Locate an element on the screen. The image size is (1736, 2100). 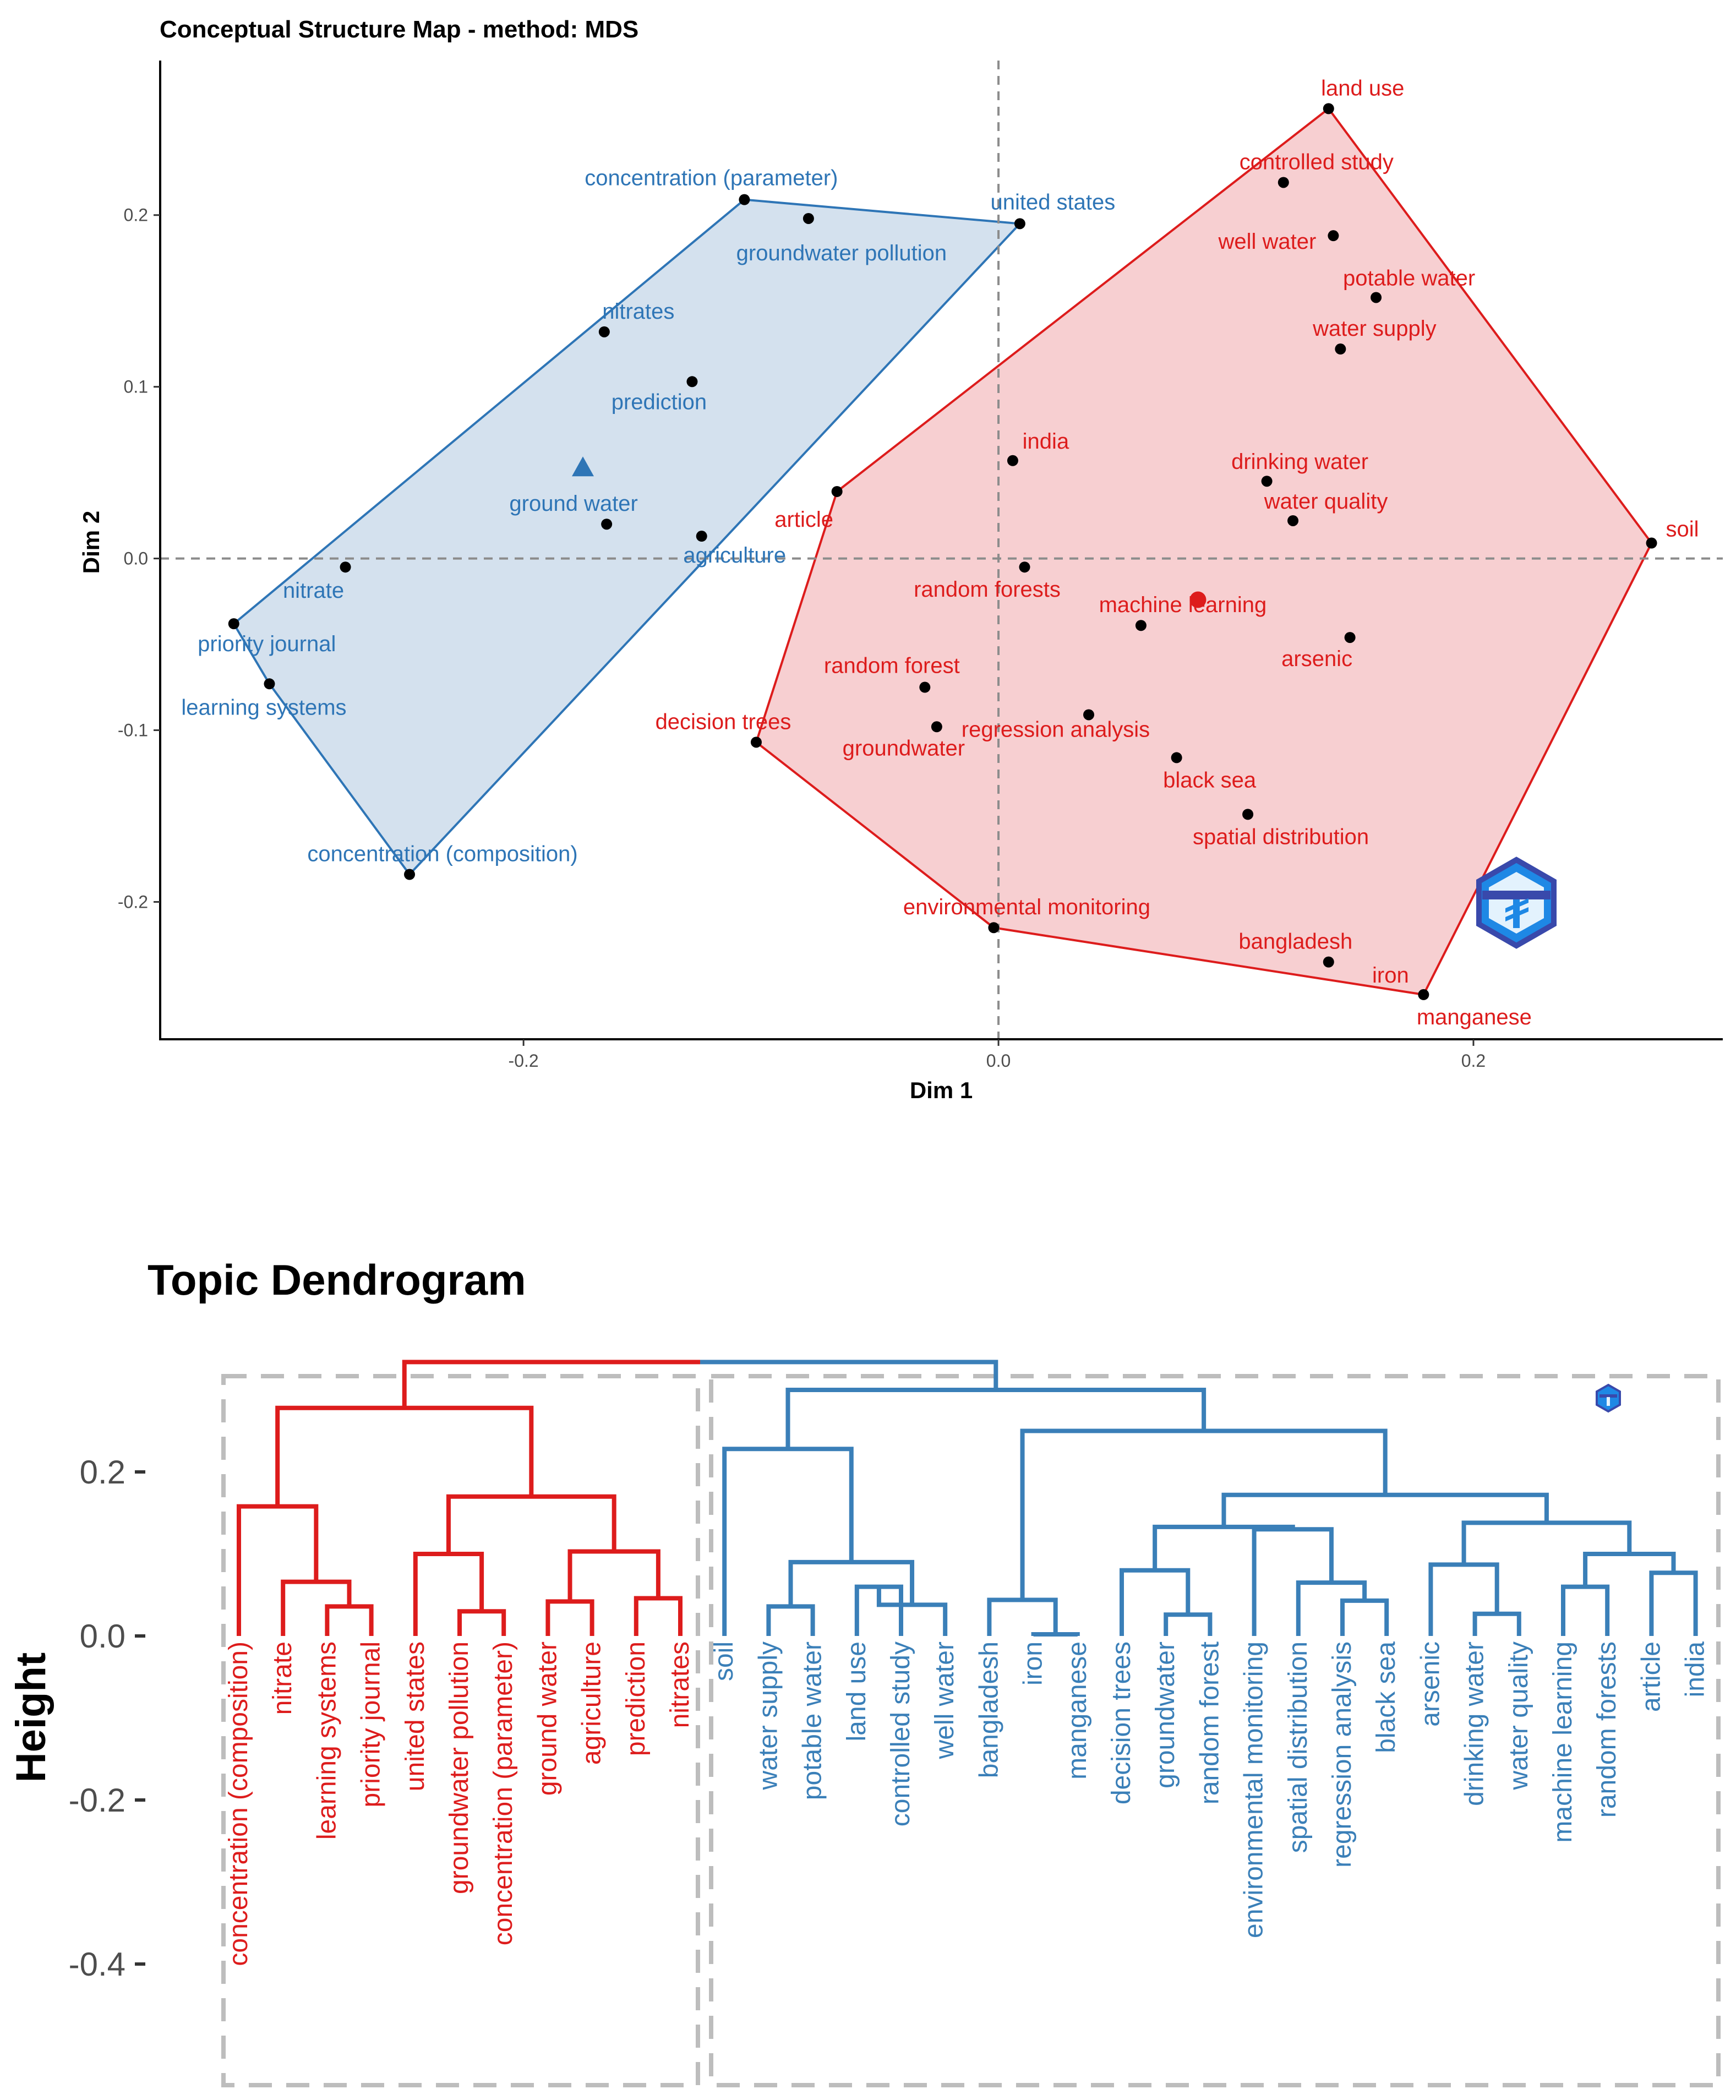
mds-x-tick-label: -0.2 is located at coordinates (524, 1061).